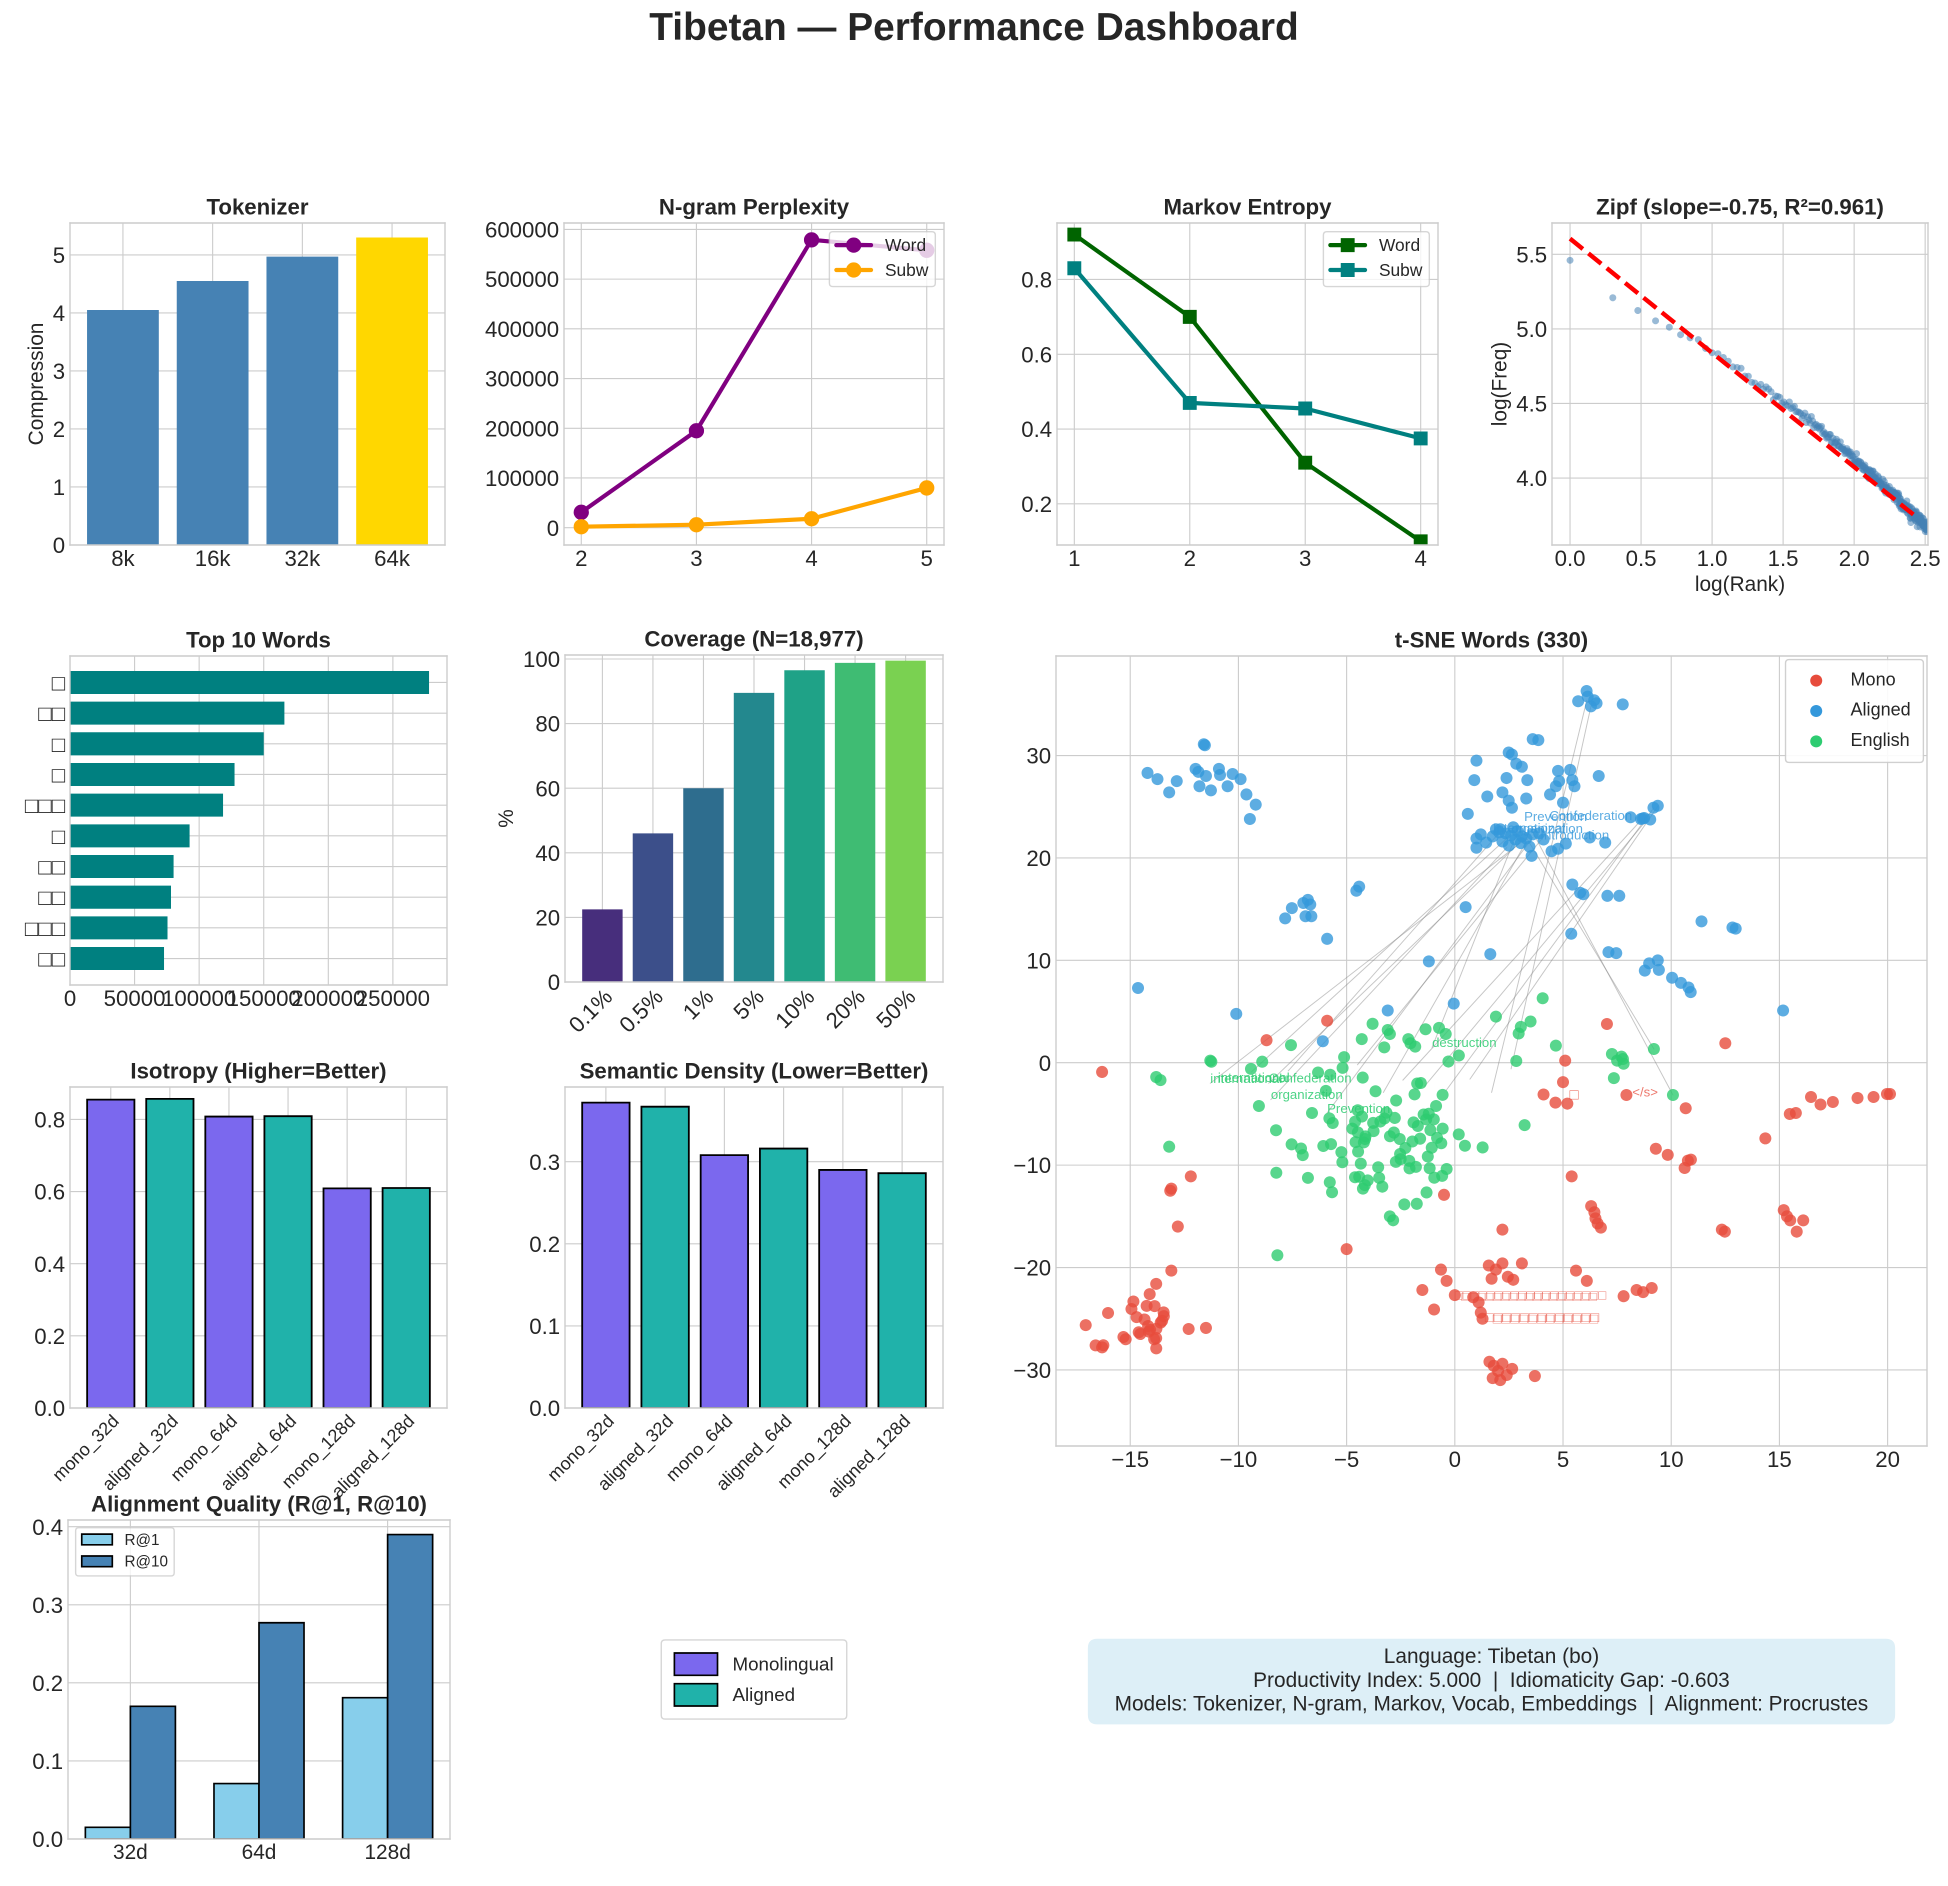  I want to click on svg-text: 16k, so click(213, 558).